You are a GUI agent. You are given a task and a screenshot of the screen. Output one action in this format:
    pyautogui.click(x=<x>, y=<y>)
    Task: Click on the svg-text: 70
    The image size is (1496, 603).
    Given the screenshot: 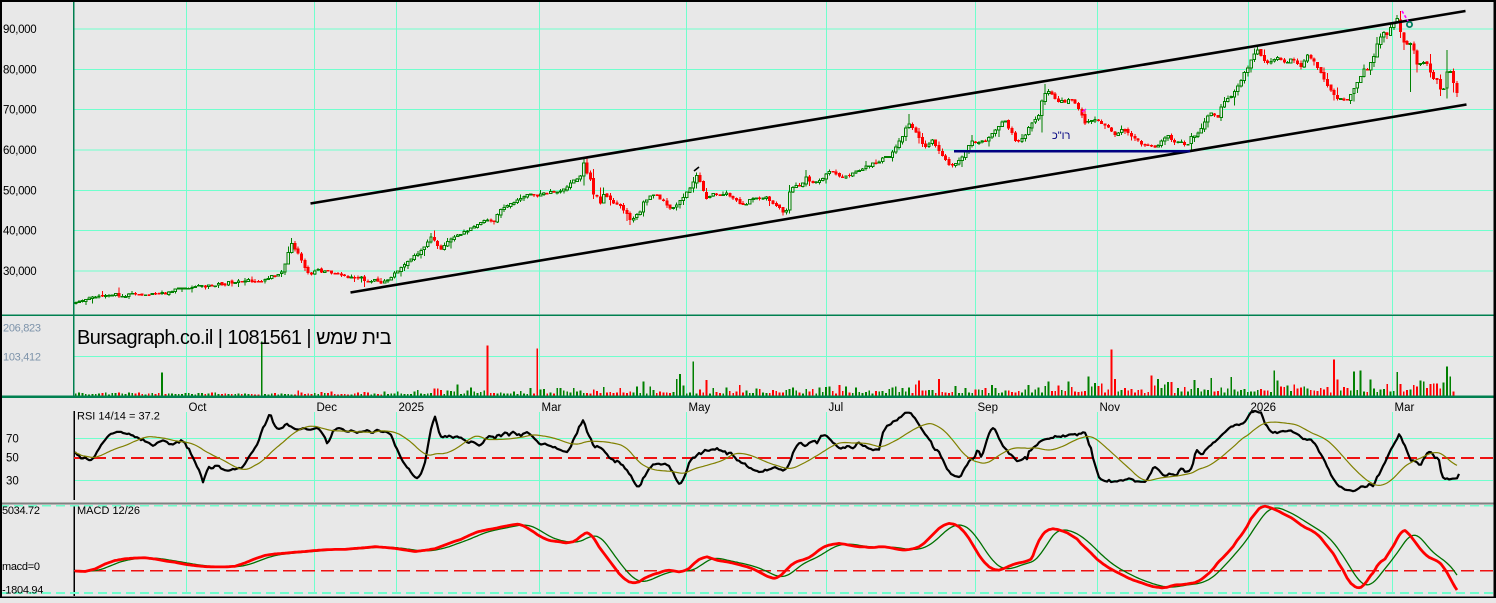 What is the action you would take?
    pyautogui.click(x=12, y=440)
    